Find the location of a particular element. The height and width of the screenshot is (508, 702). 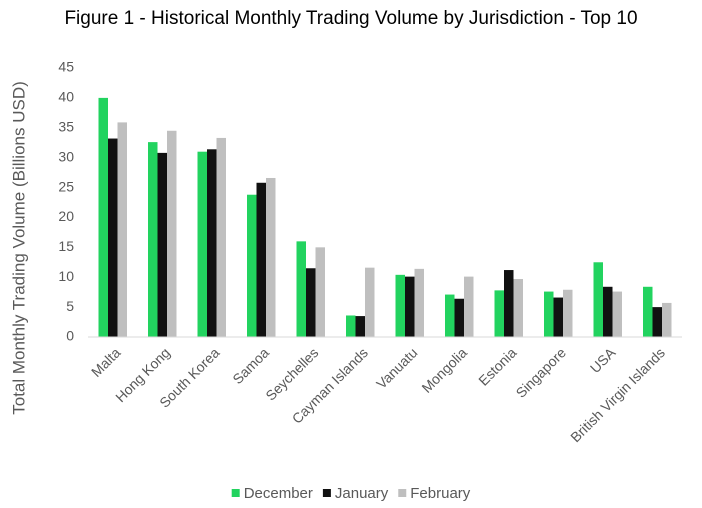

x-tick-label: USA is located at coordinates (603, 360).